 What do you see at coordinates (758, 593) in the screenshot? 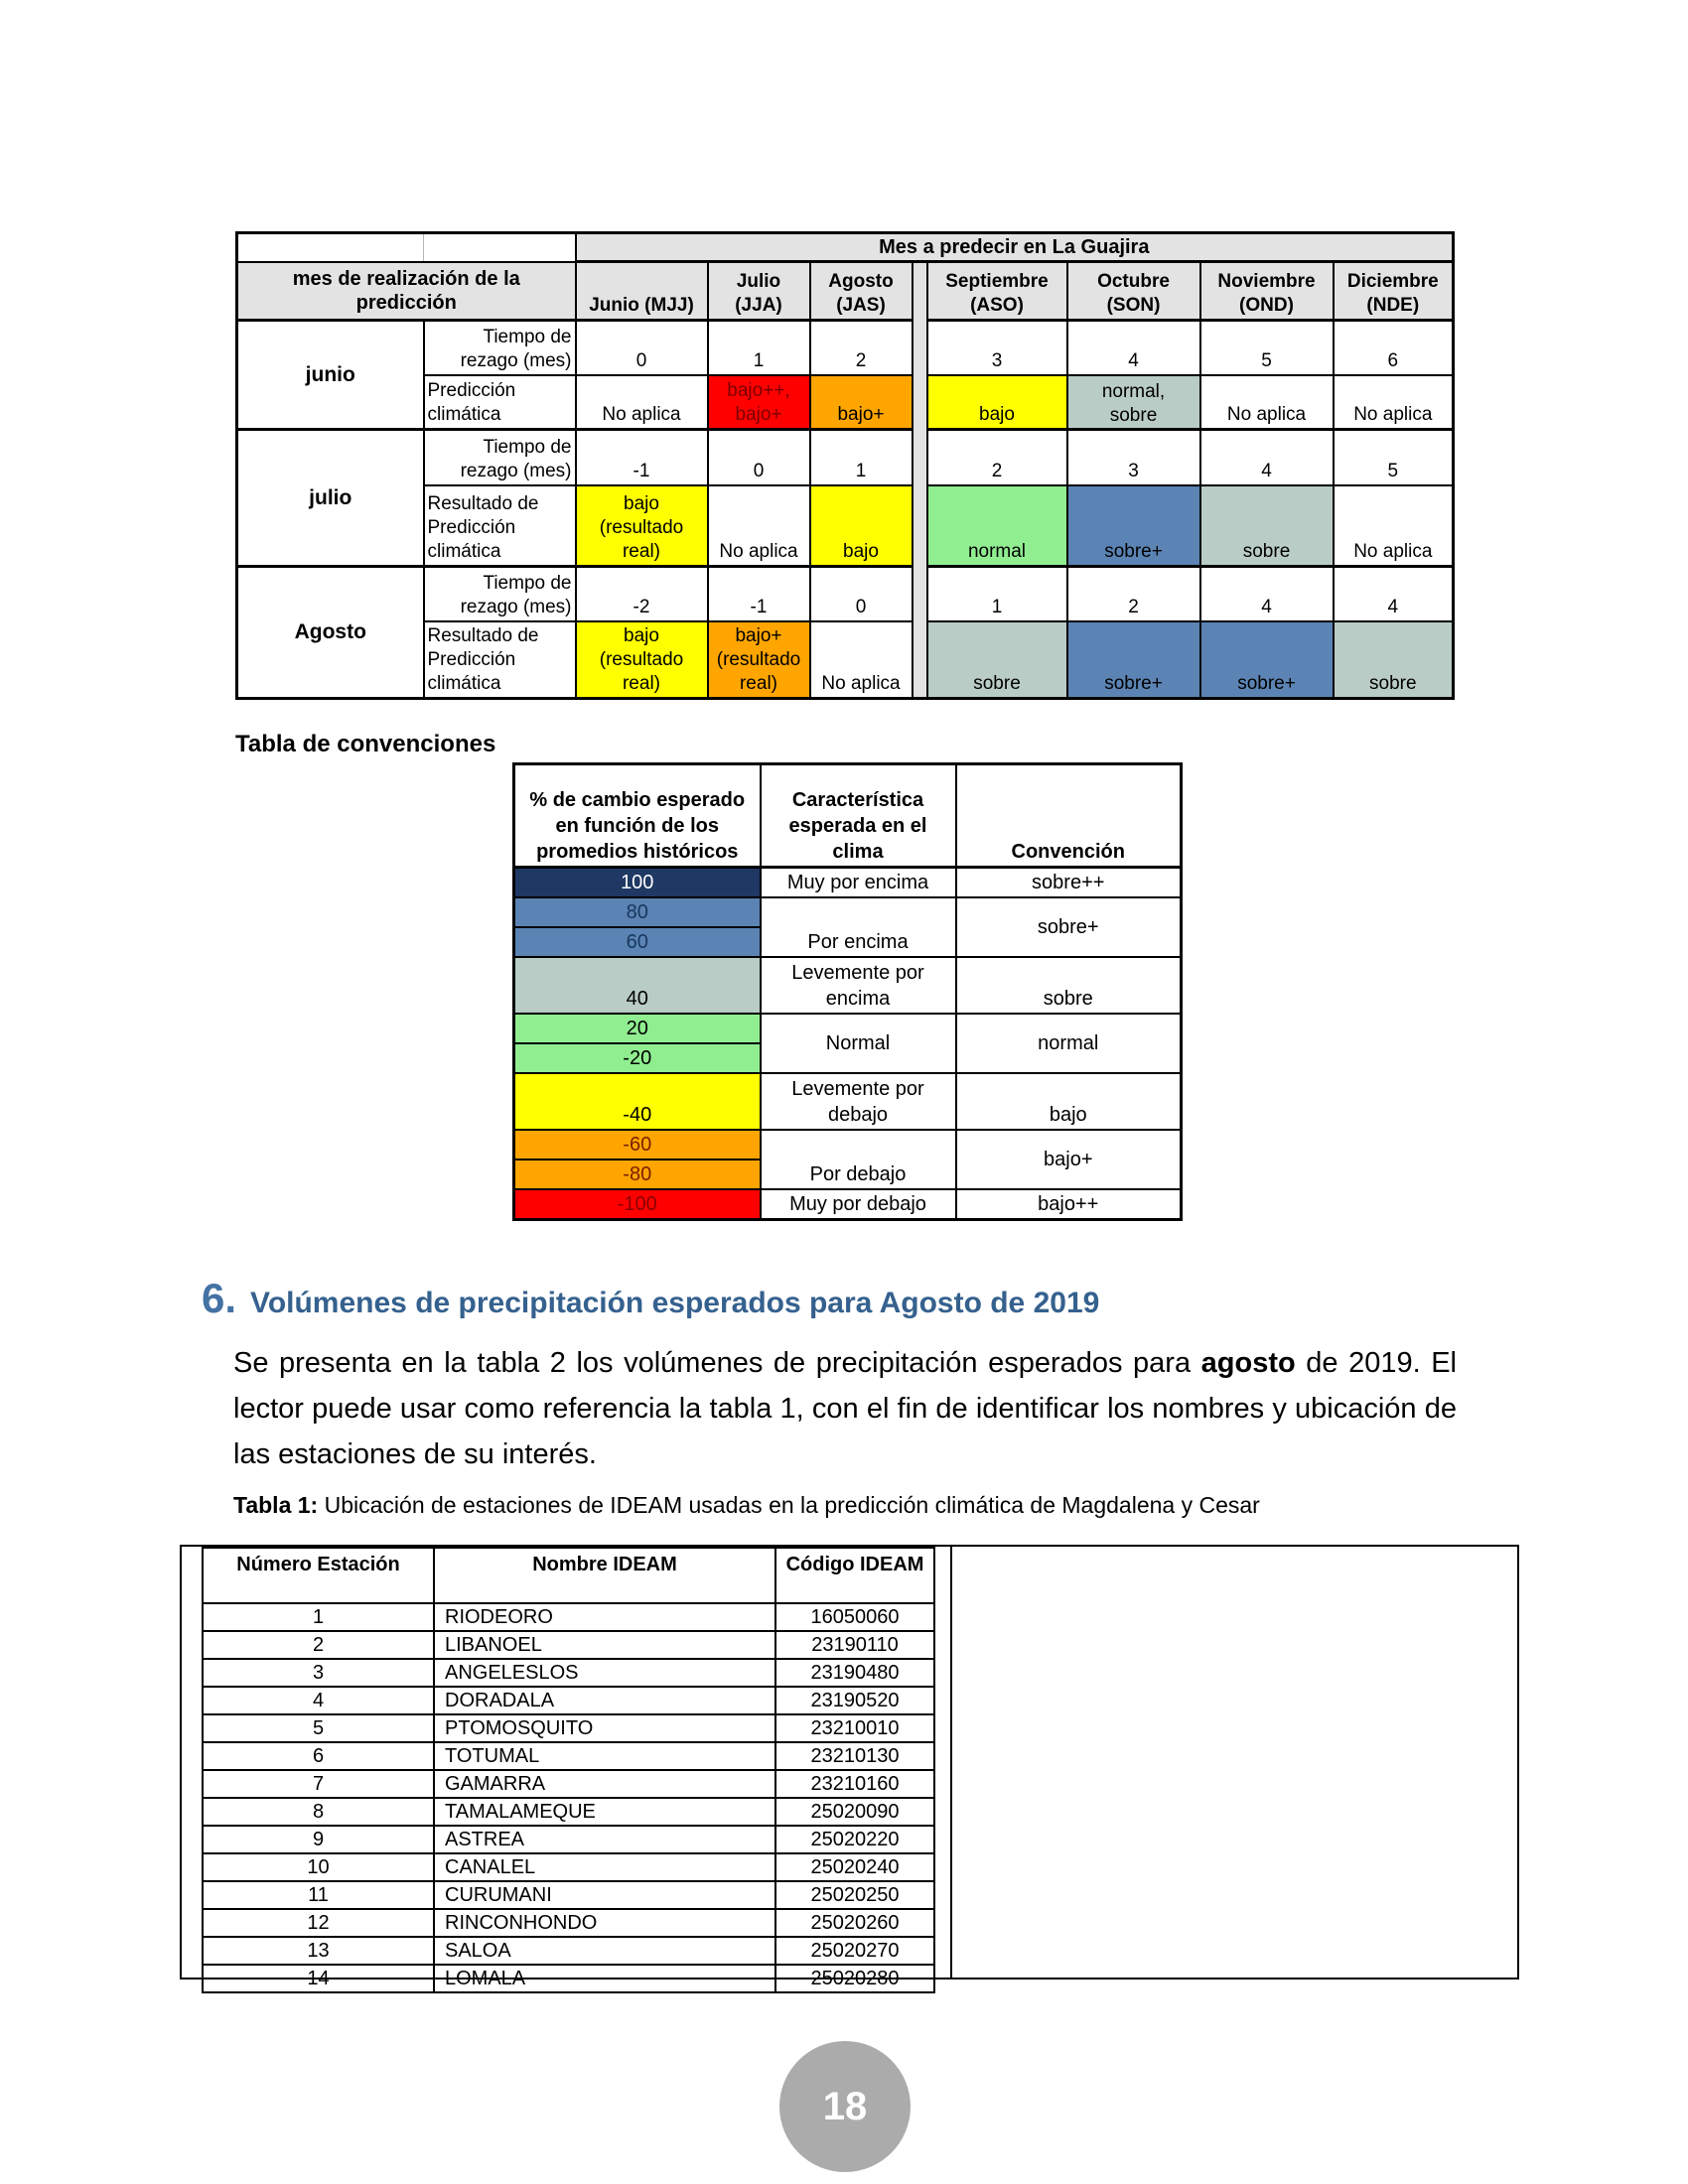
I see `lag-cell: -1` at bounding box center [758, 593].